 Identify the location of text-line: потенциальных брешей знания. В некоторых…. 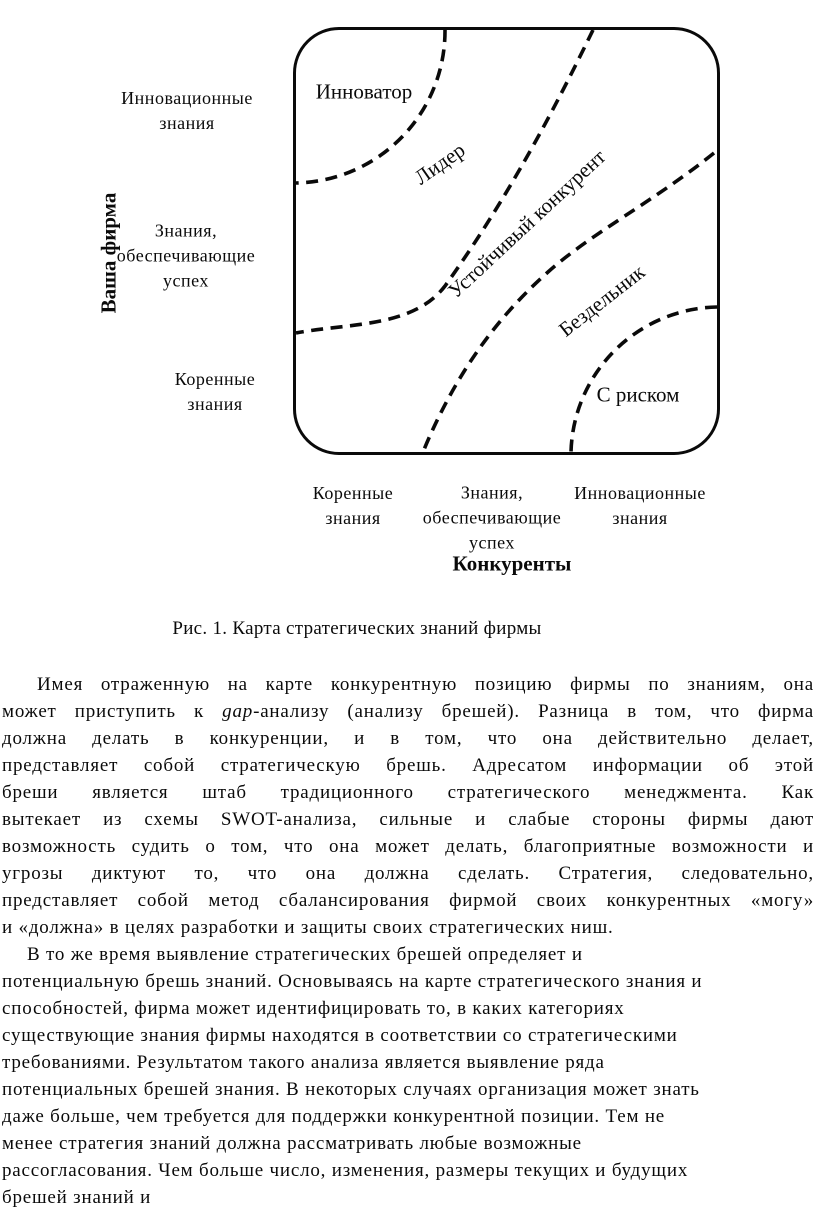
(351, 1089).